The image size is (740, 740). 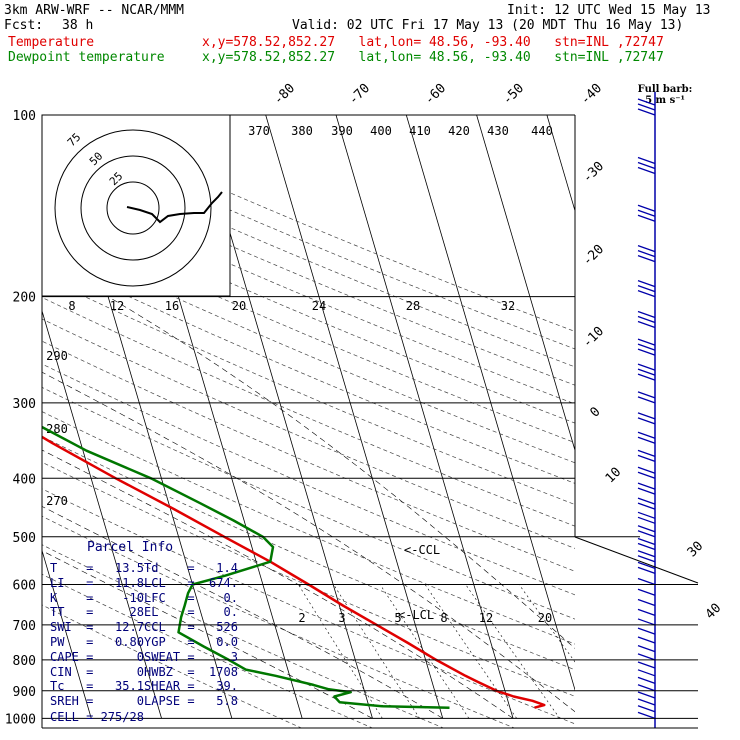 I want to click on speed-label: 24, so click(x=319, y=306).